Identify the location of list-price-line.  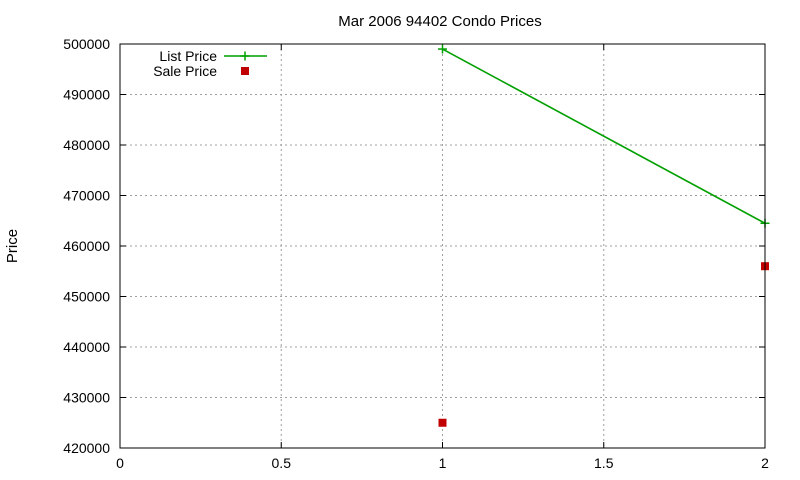
(604, 136).